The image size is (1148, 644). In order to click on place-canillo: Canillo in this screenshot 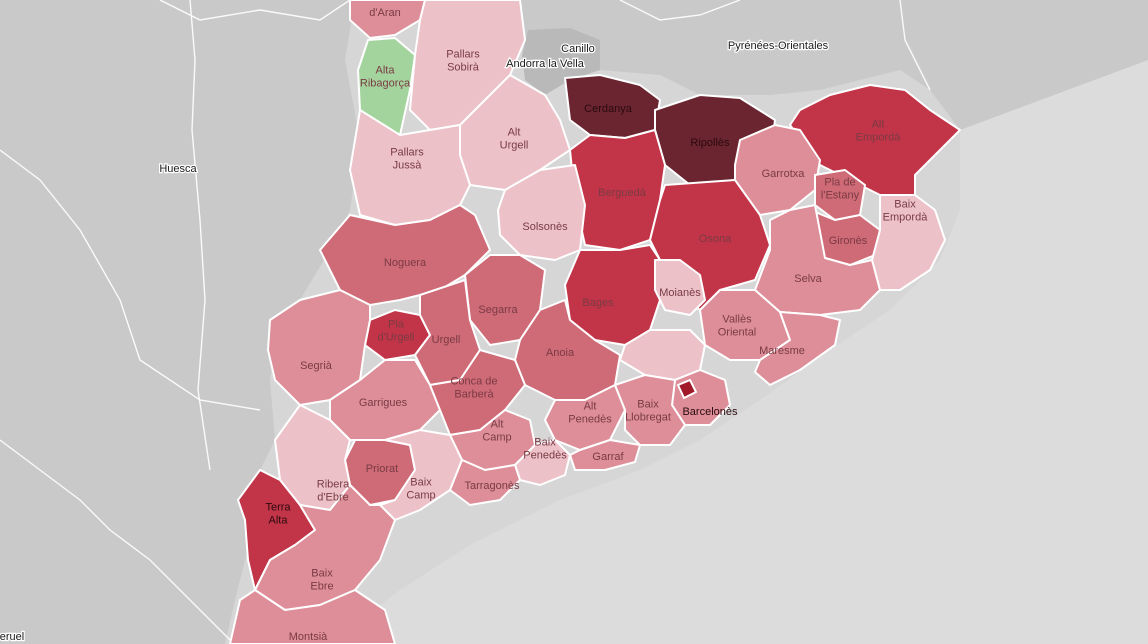, I will do `click(578, 49)`.